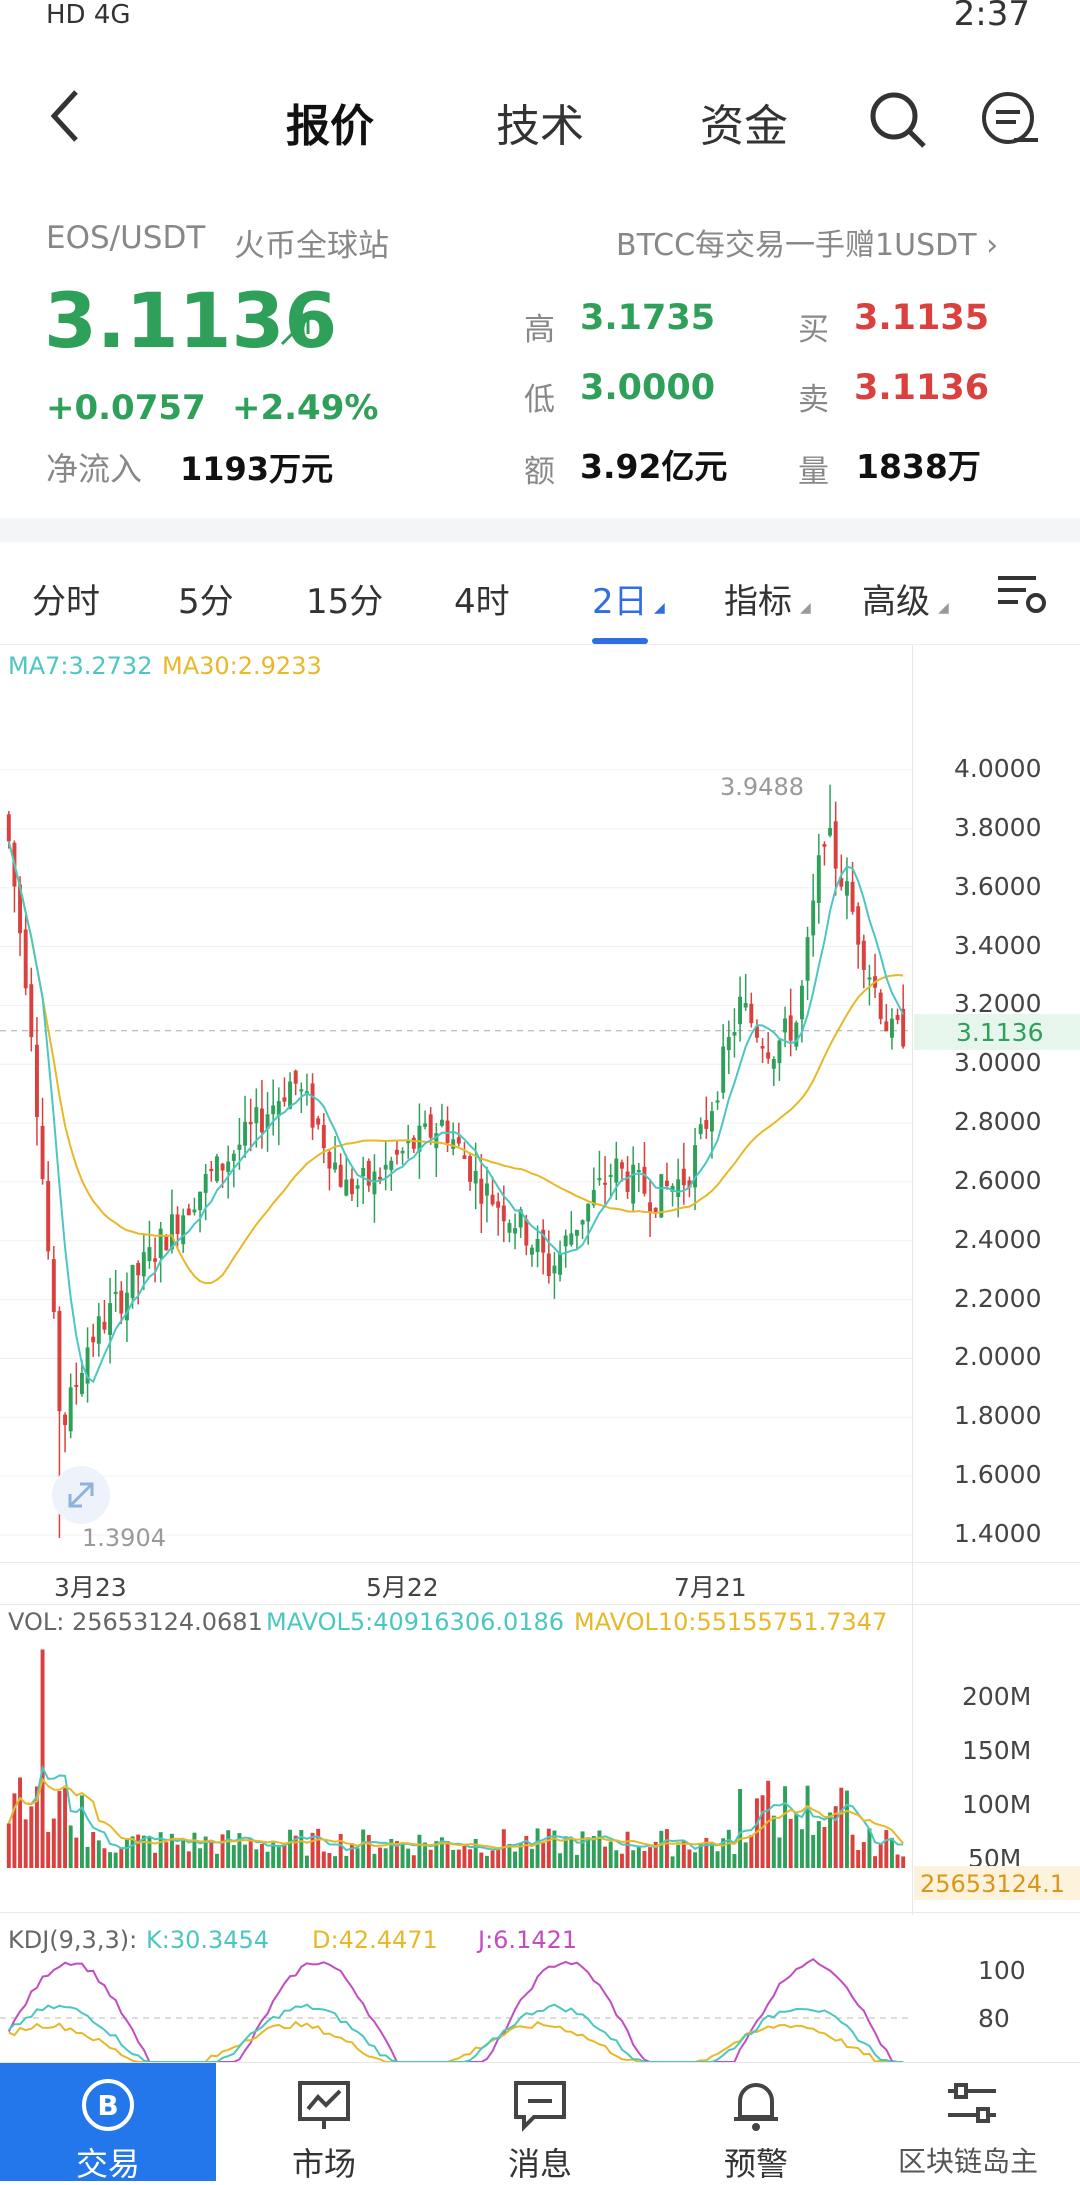  I want to click on current-volume-tag: 25653124.1, so click(997, 1883).